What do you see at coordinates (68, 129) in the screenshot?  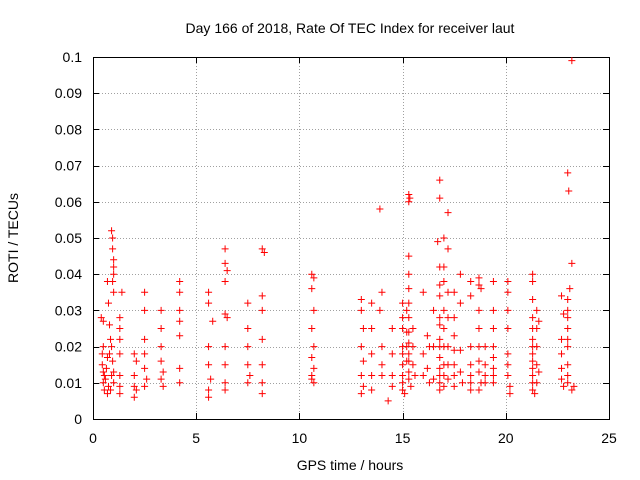 I see `y-tick-label: 0.08` at bounding box center [68, 129].